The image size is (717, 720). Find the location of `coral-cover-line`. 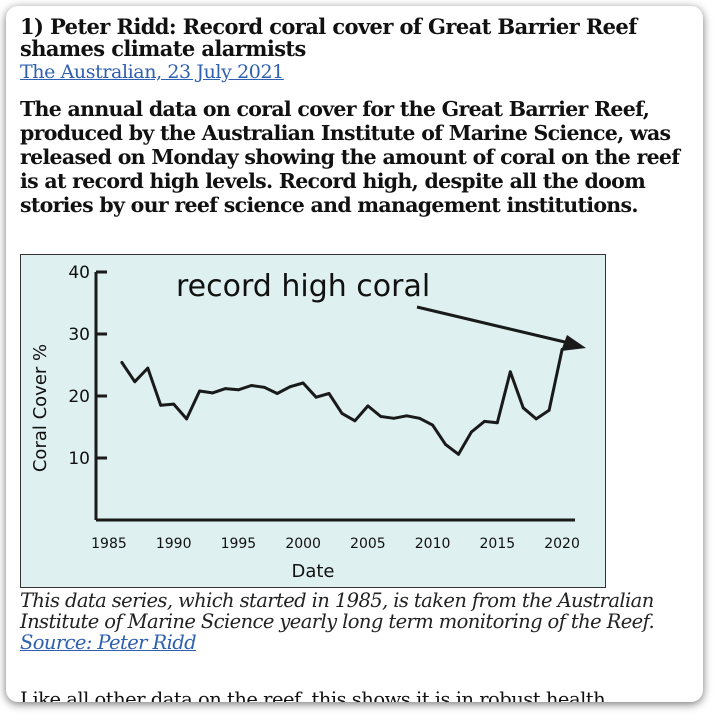

coral-cover-line is located at coordinates (342, 402).